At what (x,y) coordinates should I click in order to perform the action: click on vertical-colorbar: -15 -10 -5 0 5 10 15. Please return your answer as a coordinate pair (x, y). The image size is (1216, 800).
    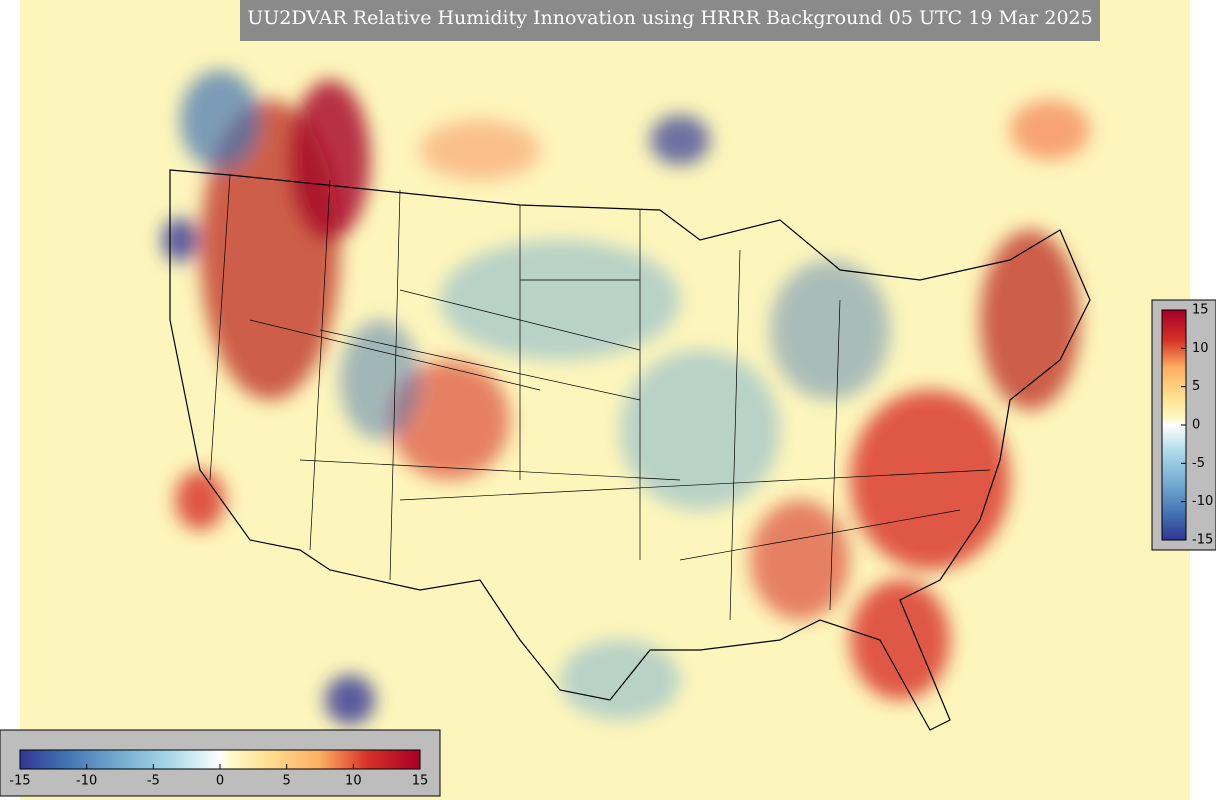
    Looking at the image, I should click on (1183, 425).